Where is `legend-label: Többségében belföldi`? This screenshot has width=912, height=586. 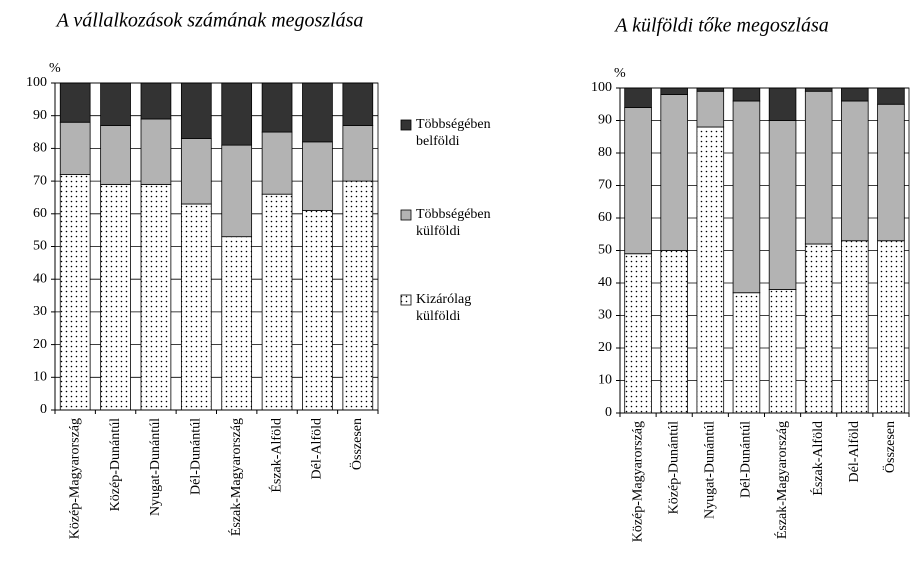
legend-label: Többségében belföldi is located at coordinates (453, 133).